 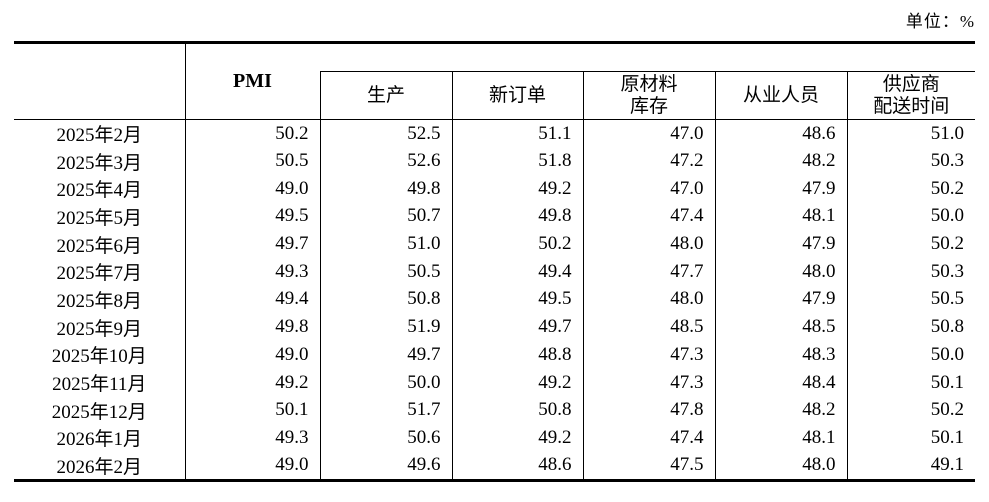 What do you see at coordinates (910, 95) in the screenshot?
I see `column-header-supplier-delivery-time: 供应商 配送时间` at bounding box center [910, 95].